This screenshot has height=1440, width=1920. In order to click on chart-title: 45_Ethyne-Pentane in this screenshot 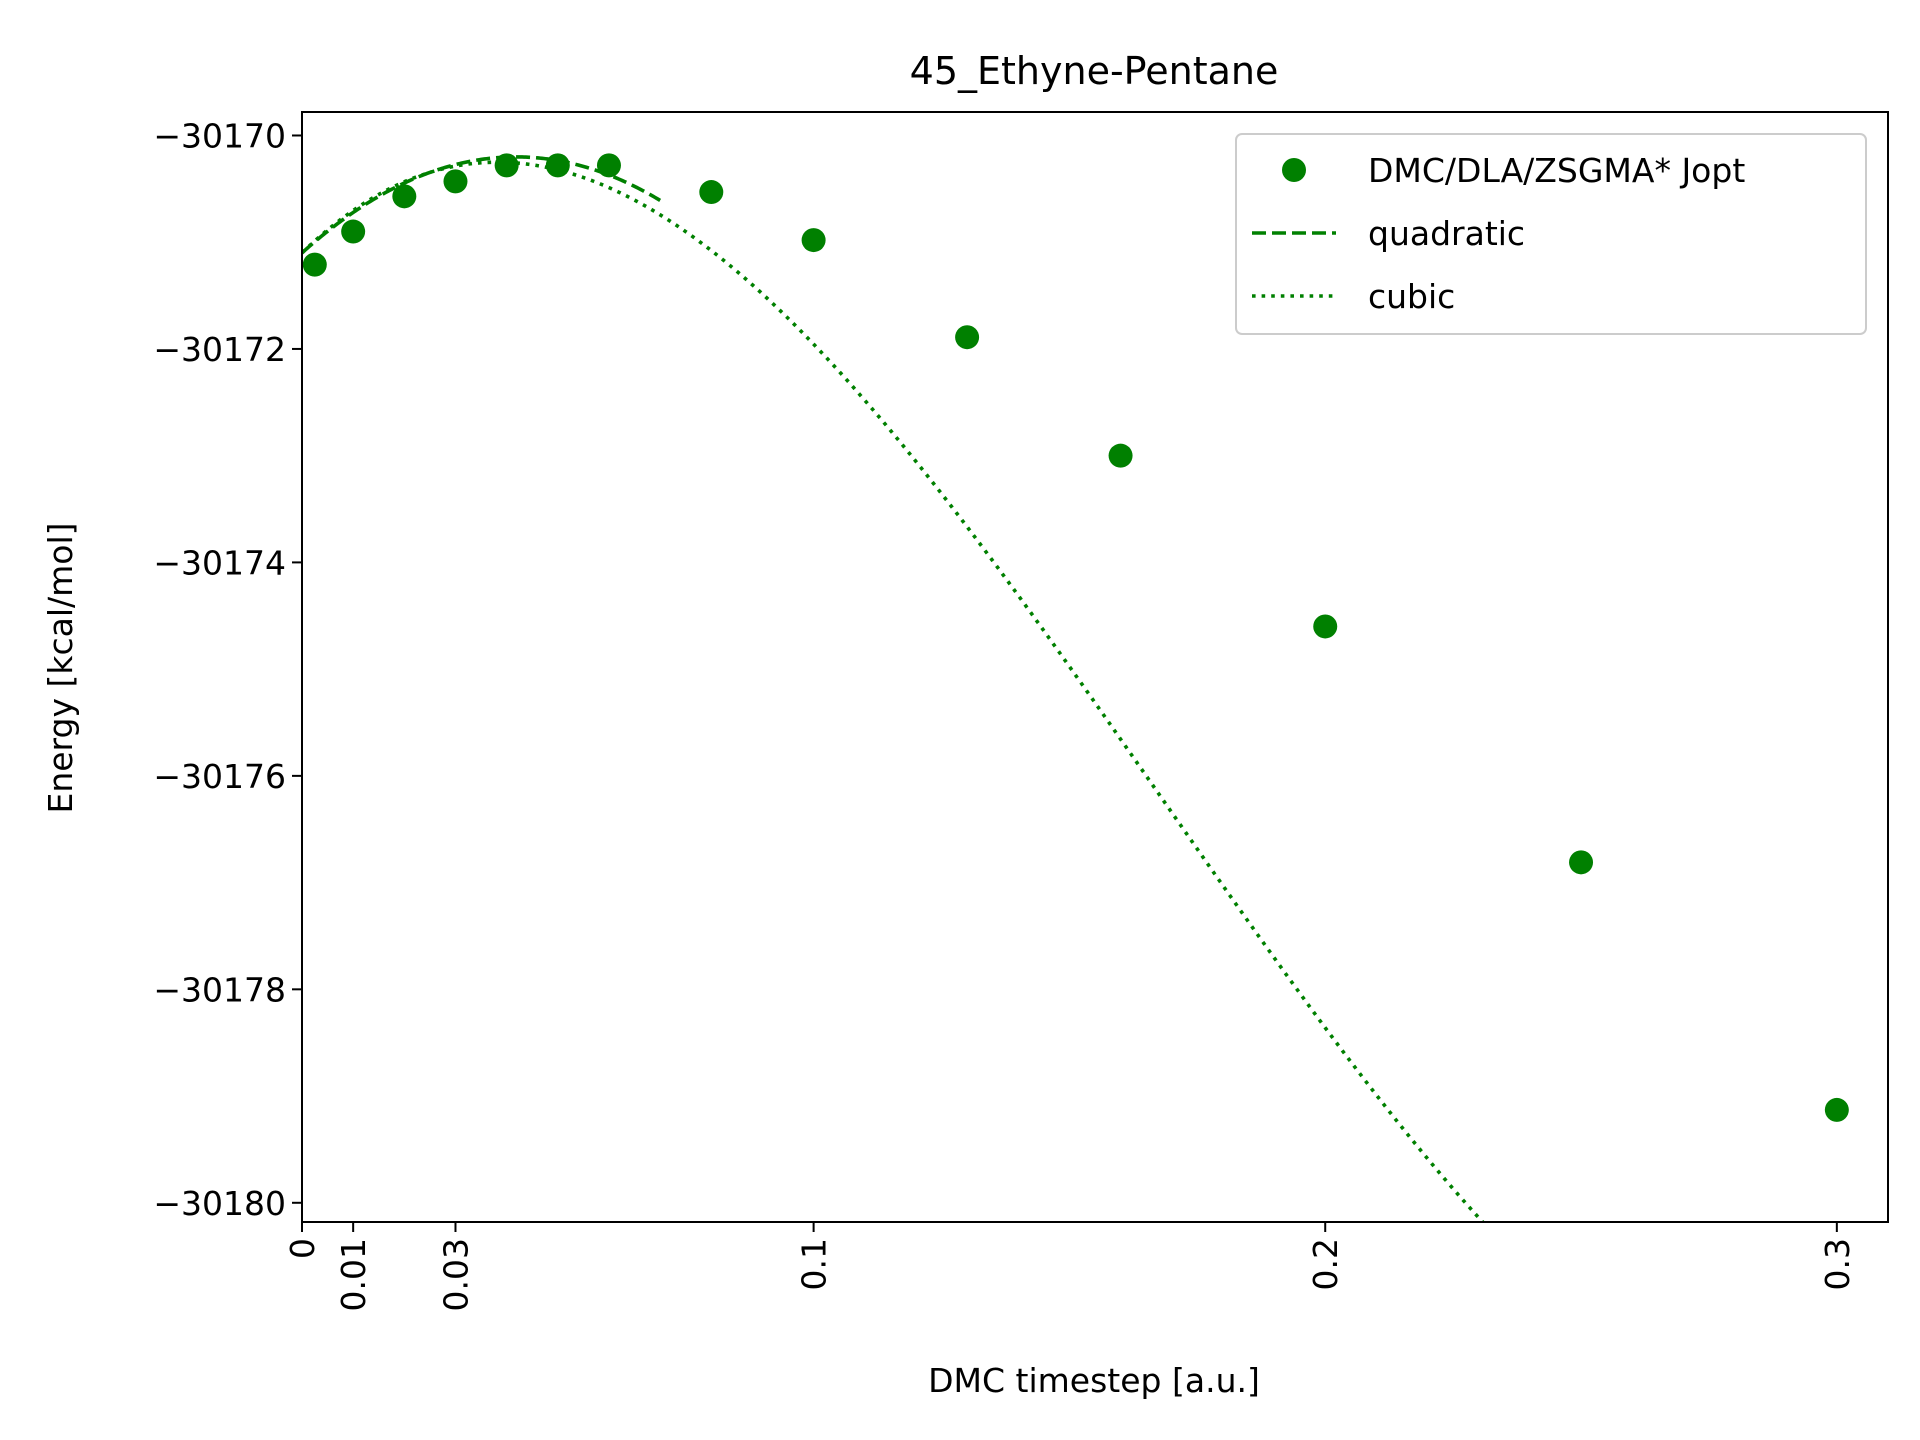, I will do `click(1094, 71)`.